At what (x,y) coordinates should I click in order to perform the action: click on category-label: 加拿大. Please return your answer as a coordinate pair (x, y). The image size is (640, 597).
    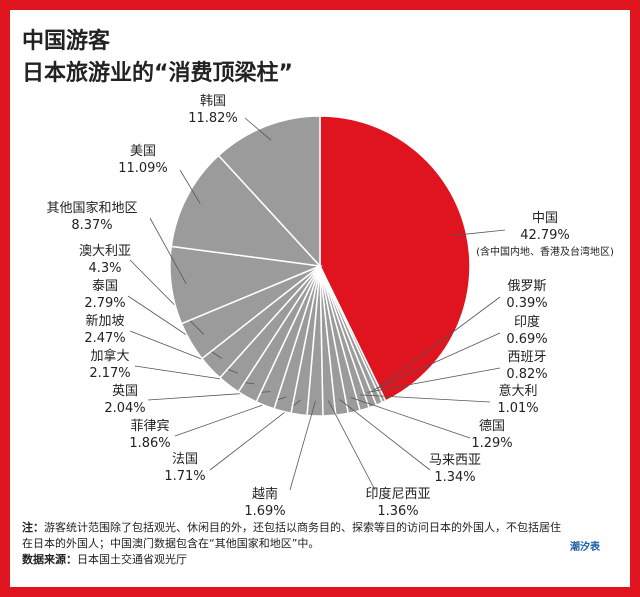
    Looking at the image, I should click on (109, 356).